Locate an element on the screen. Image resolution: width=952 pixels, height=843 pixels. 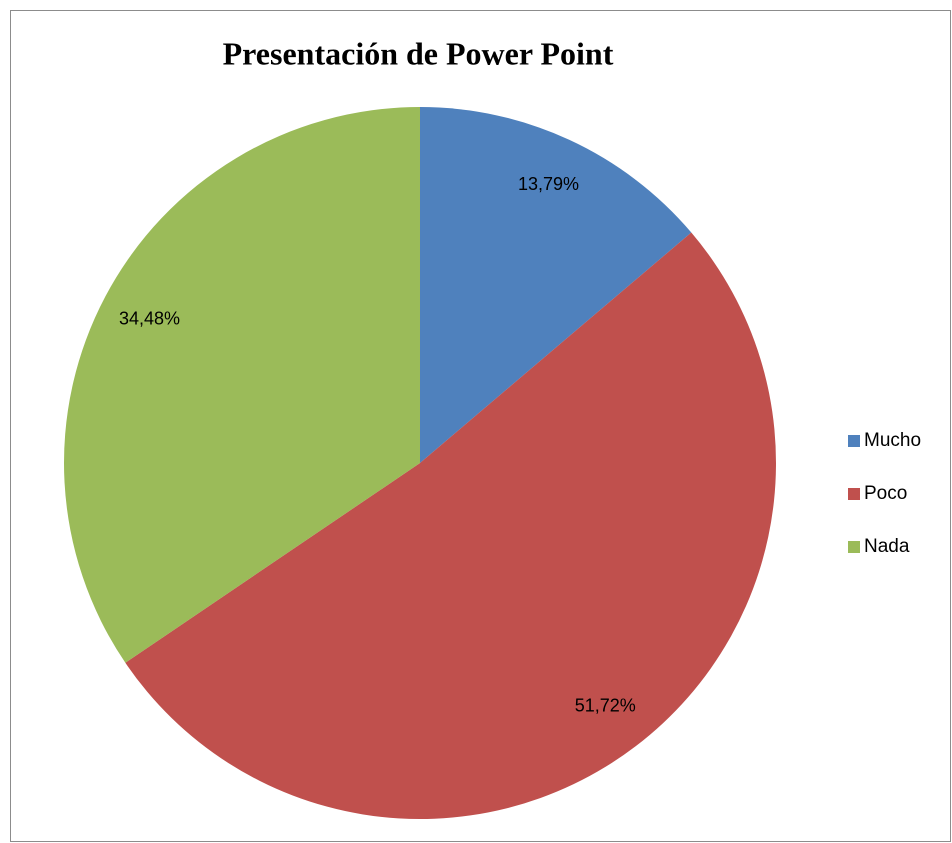
data-label: 34,48% is located at coordinates (149, 318).